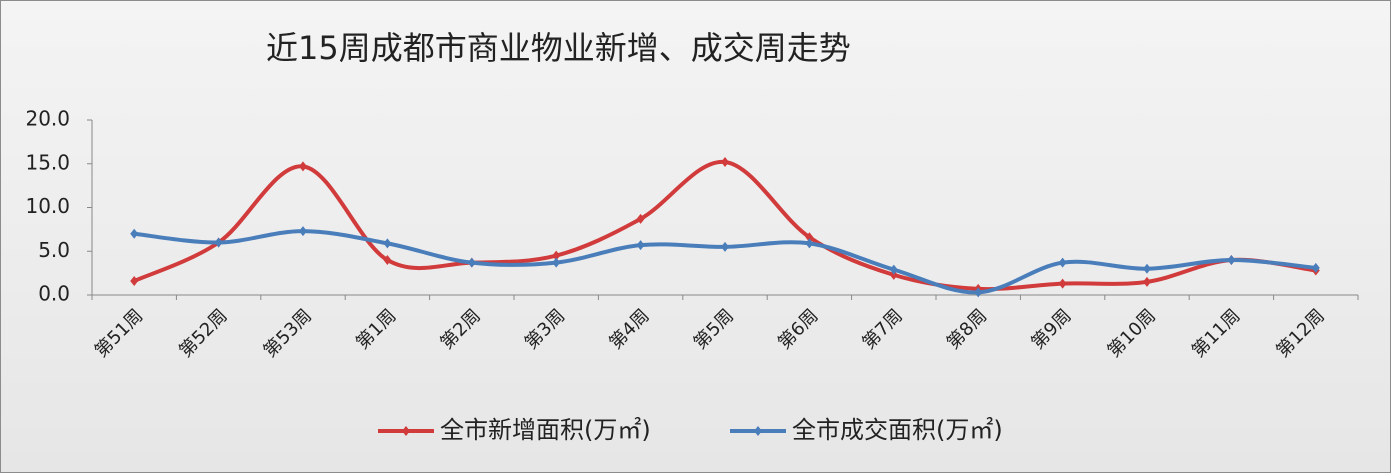  I want to click on legend-label: 全市新增面积(万㎡), so click(545, 430).